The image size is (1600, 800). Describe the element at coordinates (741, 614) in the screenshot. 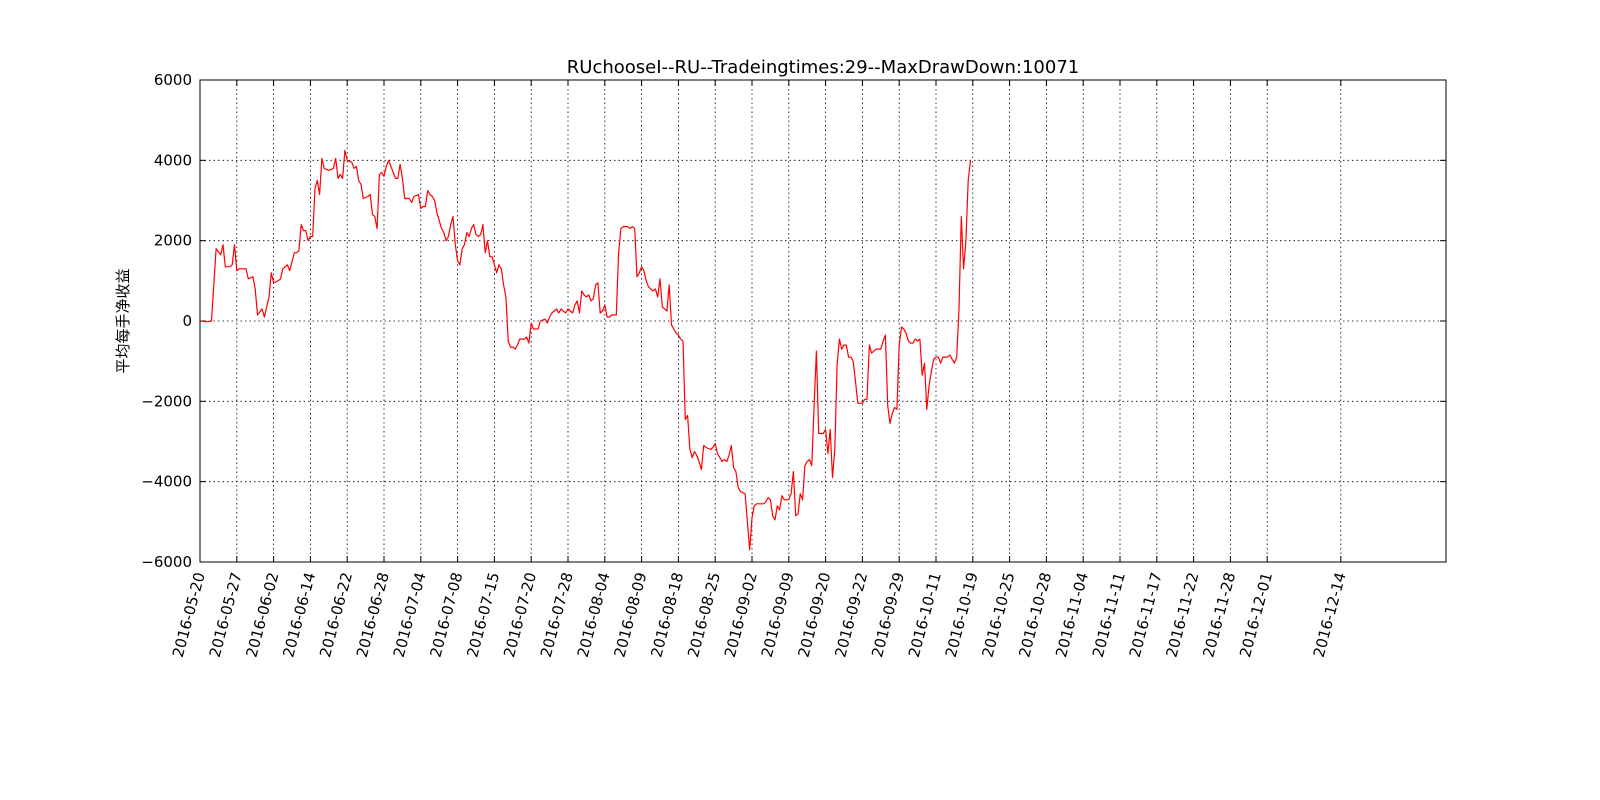

I see `x-tick-label: 2016-09-02` at that location.